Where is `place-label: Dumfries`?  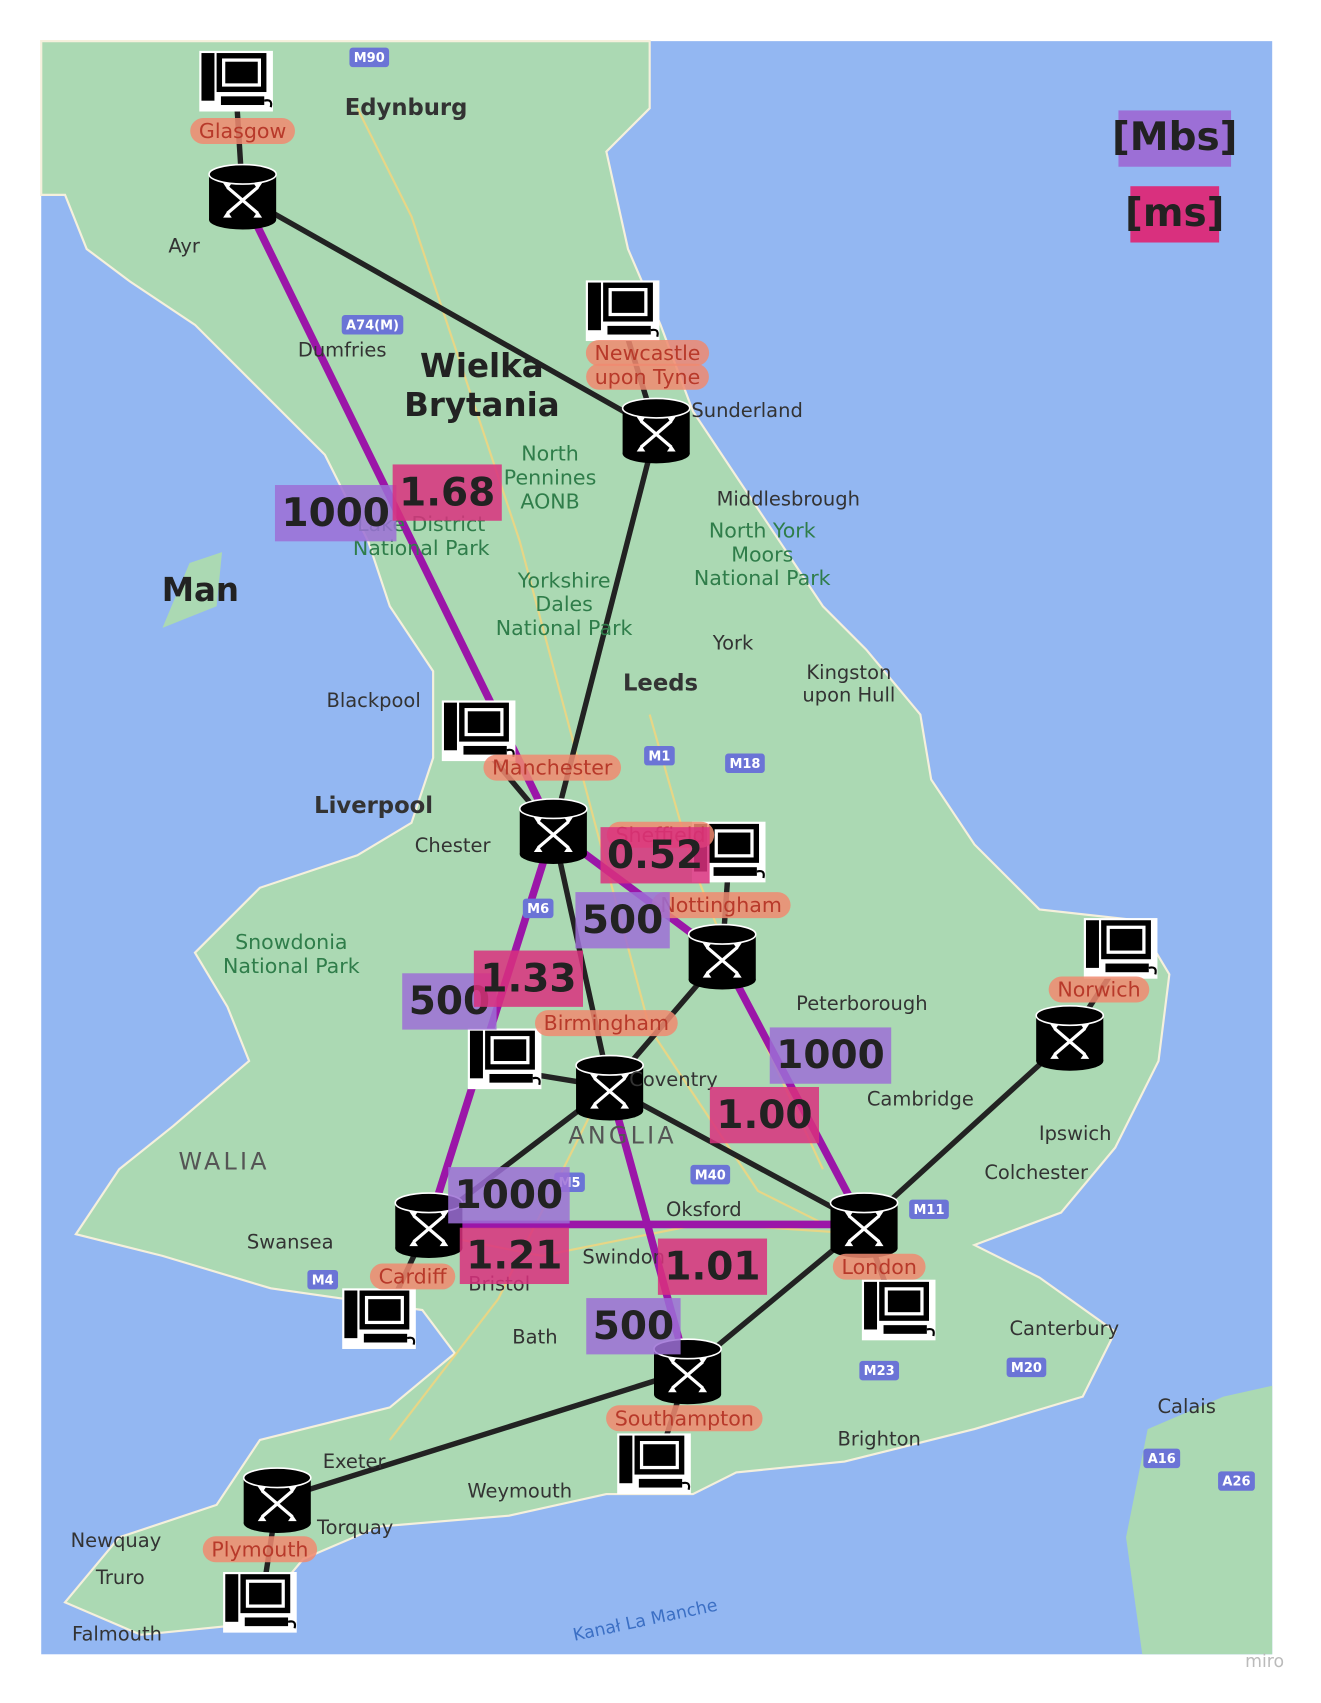
place-label: Dumfries is located at coordinates (342, 349).